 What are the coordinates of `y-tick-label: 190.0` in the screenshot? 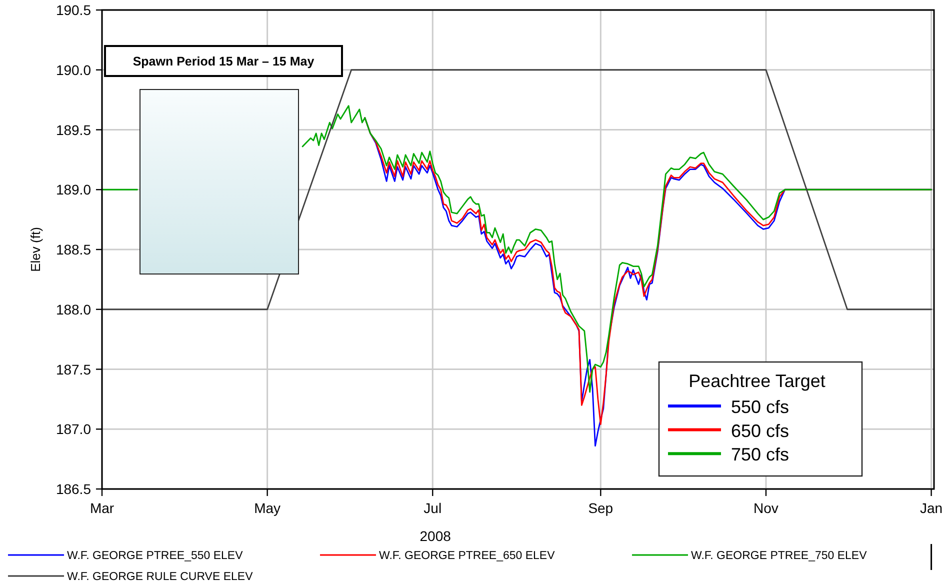 It's located at (74, 70).